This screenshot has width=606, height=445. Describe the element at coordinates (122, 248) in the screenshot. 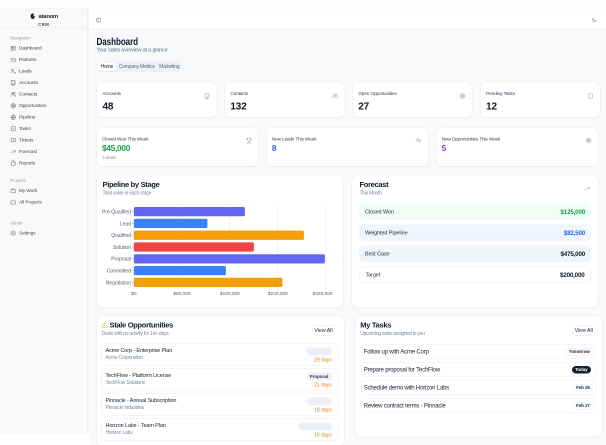

I see `svg-text: Solution` at that location.